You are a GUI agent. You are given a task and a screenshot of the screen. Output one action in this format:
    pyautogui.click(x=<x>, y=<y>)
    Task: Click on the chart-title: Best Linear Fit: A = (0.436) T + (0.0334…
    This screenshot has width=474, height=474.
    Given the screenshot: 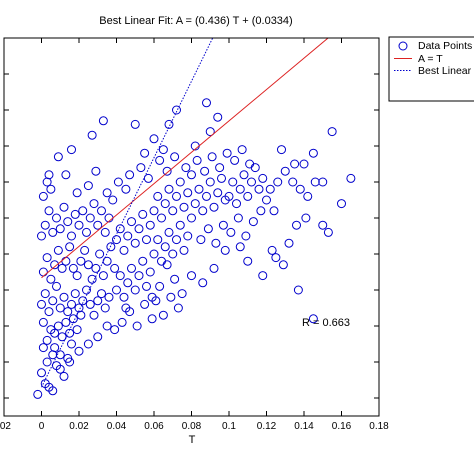 What is the action you would take?
    pyautogui.click(x=195, y=21)
    